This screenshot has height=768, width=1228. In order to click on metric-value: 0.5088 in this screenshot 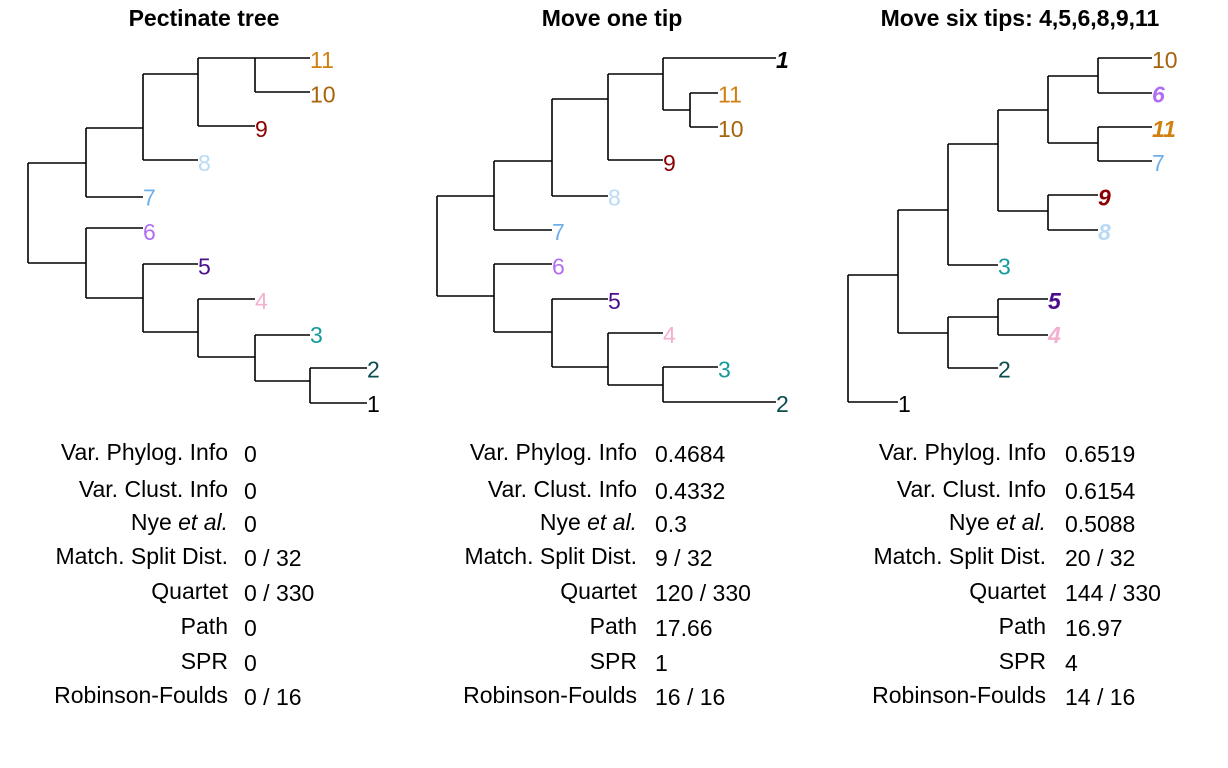, I will do `click(1100, 524)`.